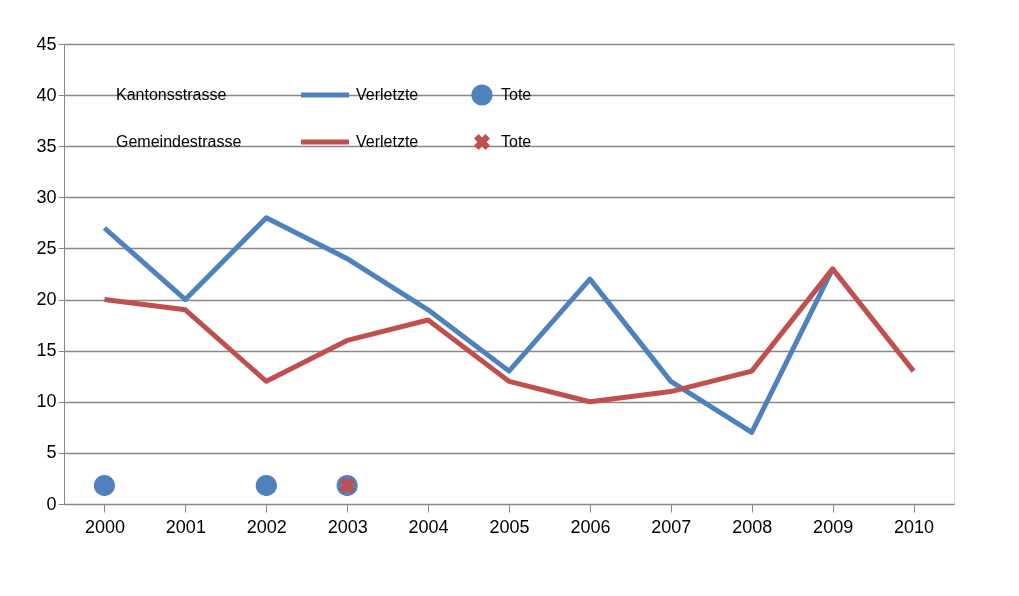 The image size is (1019, 596). What do you see at coordinates (46, 247) in the screenshot?
I see `y-tick-label: 25` at bounding box center [46, 247].